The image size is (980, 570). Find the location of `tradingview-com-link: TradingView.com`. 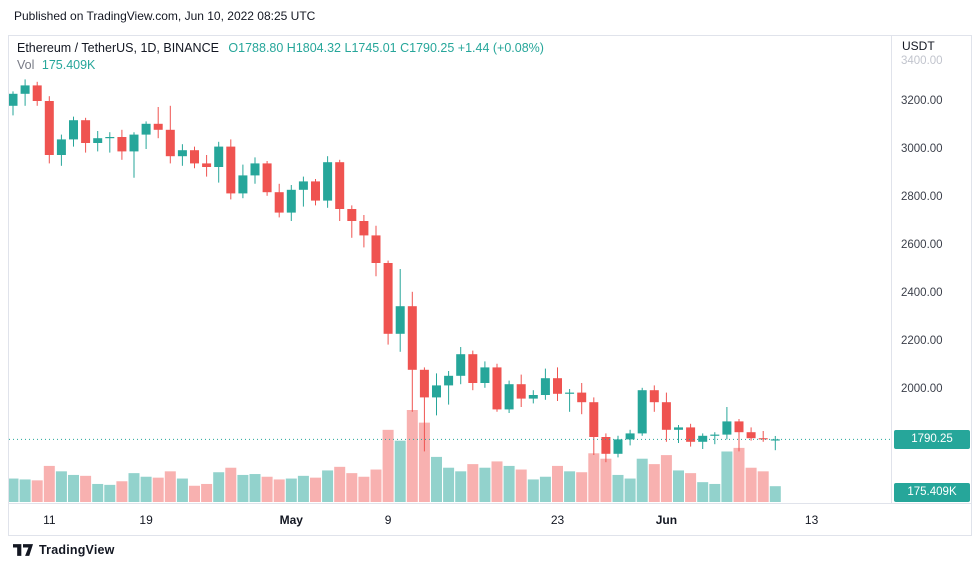

tradingview-com-link: TradingView.com is located at coordinates (132, 16).